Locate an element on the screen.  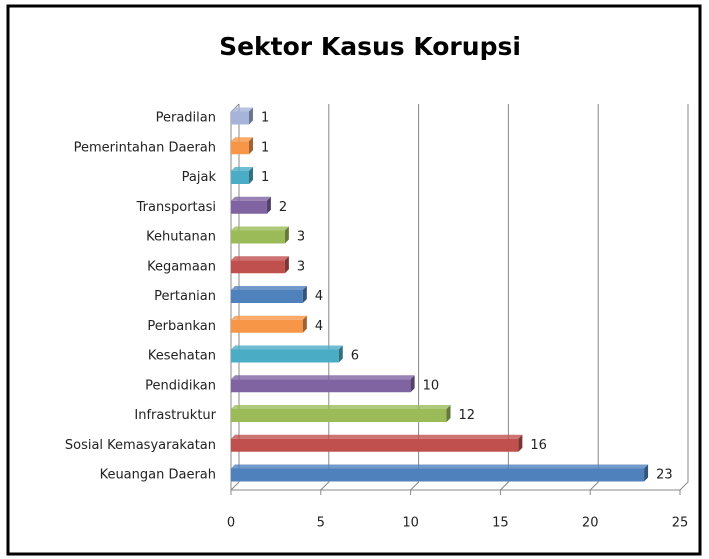
x-tick-label: 0 is located at coordinates (231, 523).